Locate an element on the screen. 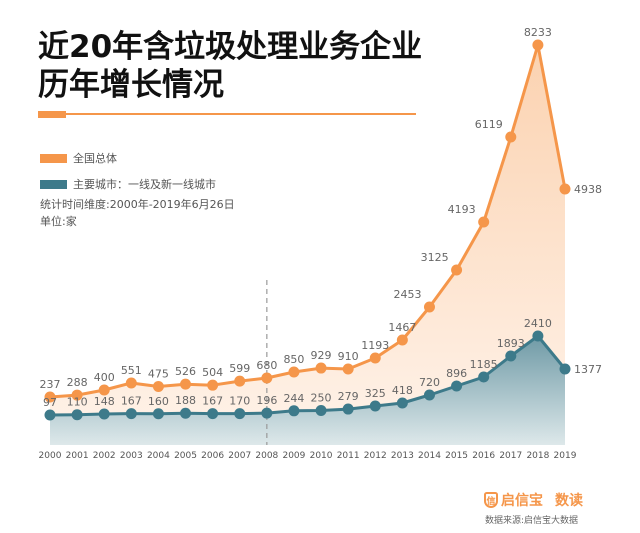 The image size is (640, 533). data-label-major-cities-2018: 2410 is located at coordinates (538, 323).